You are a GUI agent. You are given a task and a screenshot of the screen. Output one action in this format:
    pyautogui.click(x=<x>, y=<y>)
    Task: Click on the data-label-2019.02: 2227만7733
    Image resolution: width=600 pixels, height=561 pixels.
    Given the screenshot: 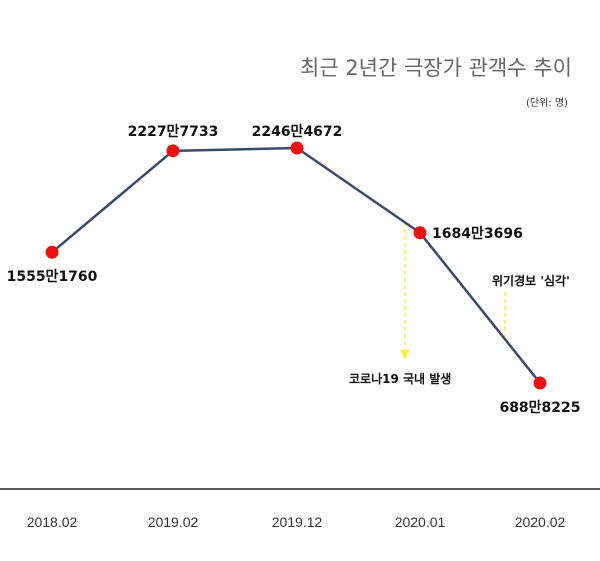 What is the action you would take?
    pyautogui.click(x=173, y=132)
    